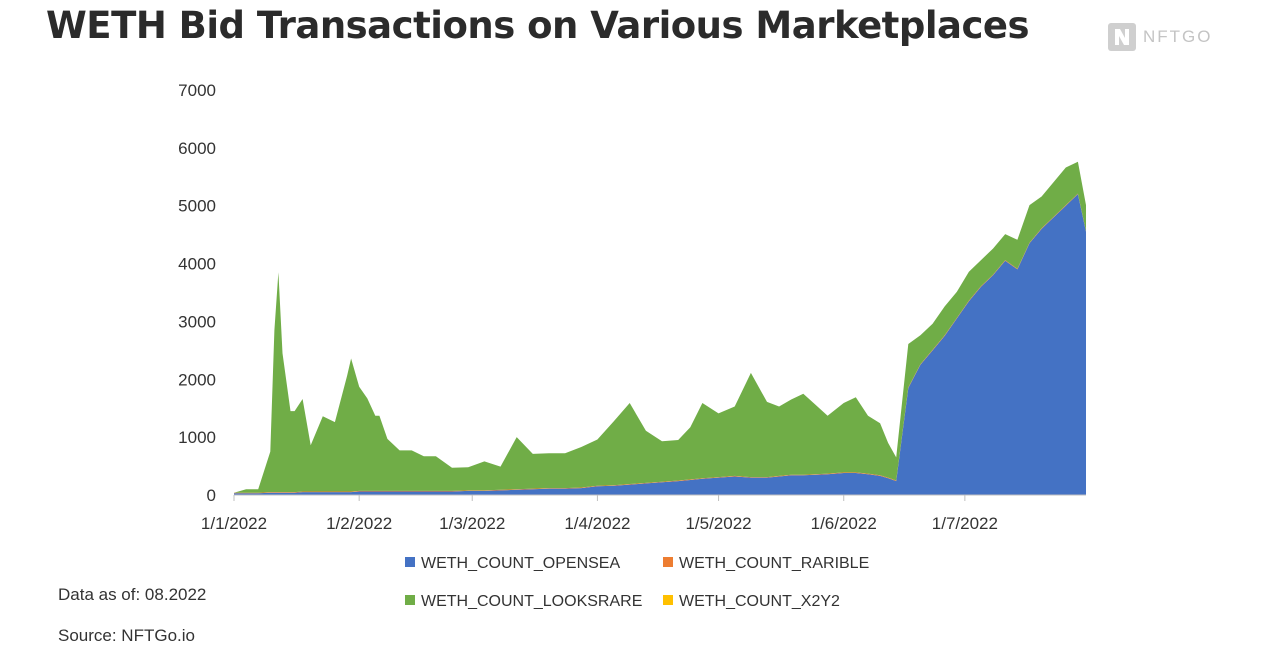 The width and height of the screenshot is (1280, 660). Describe the element at coordinates (359, 523) in the screenshot. I see `x-tick-label: 1/2/2022` at that location.